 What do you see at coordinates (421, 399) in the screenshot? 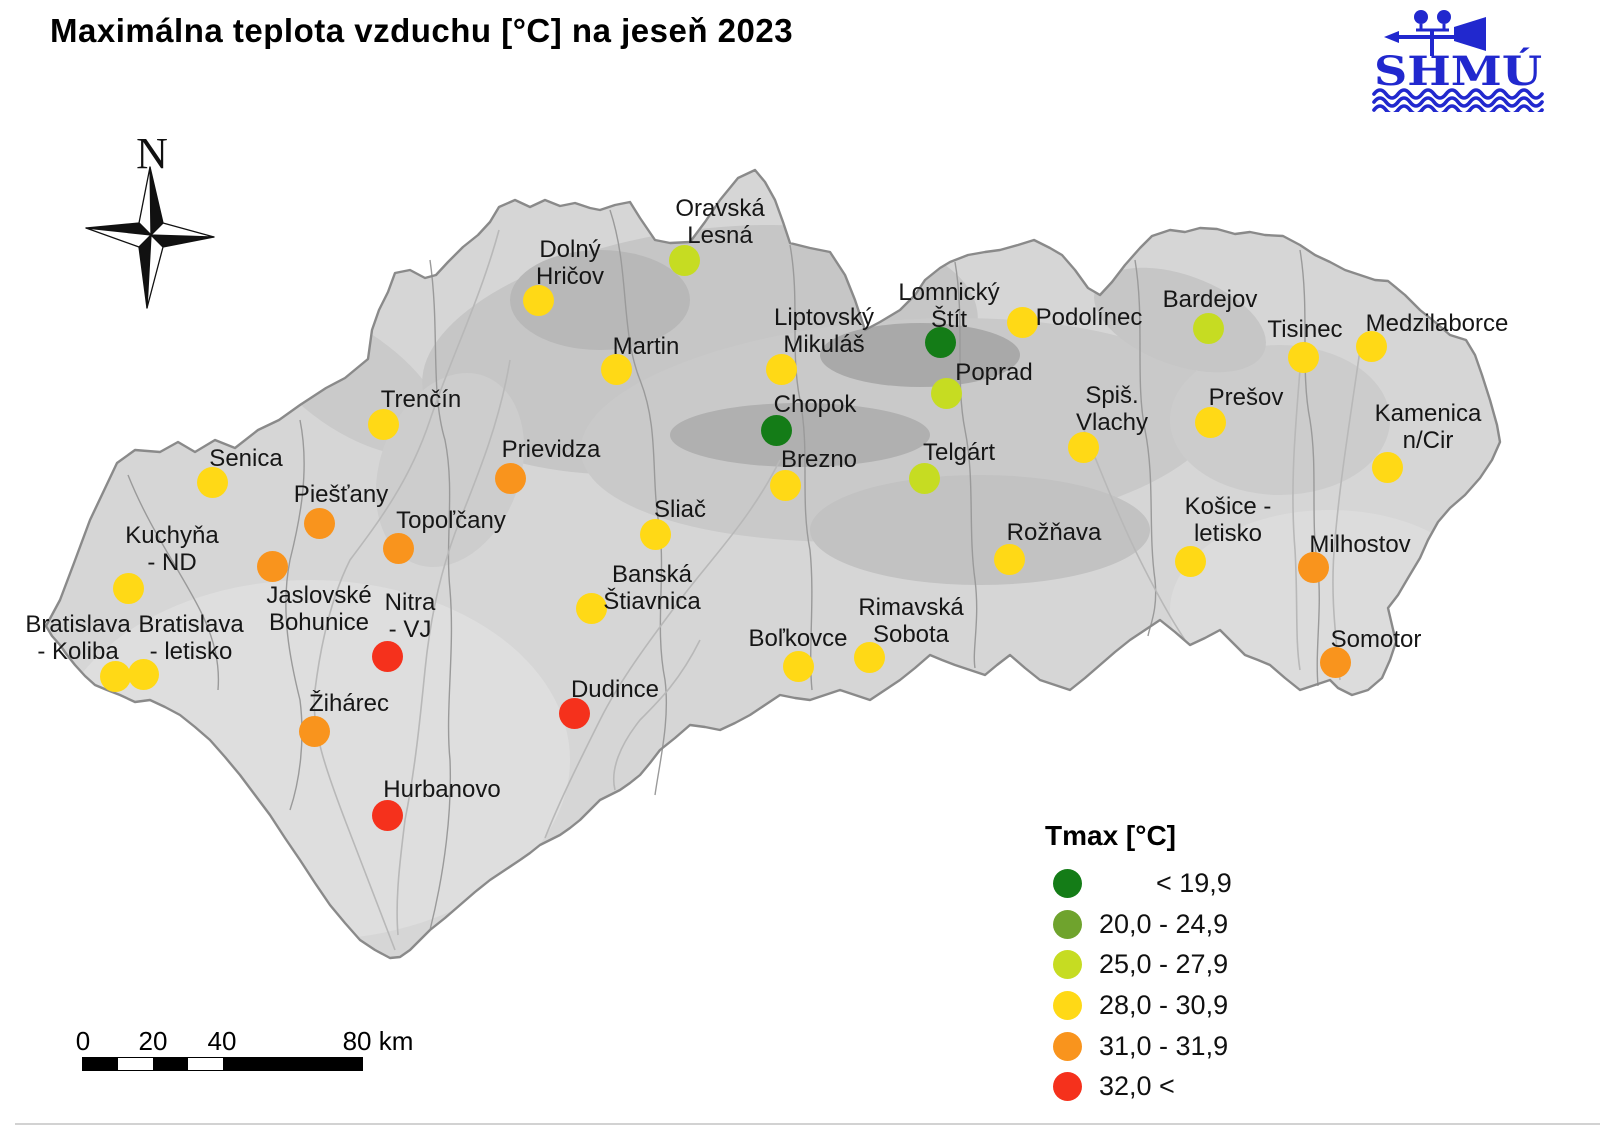
I see `station-label: Trenčín` at bounding box center [421, 399].